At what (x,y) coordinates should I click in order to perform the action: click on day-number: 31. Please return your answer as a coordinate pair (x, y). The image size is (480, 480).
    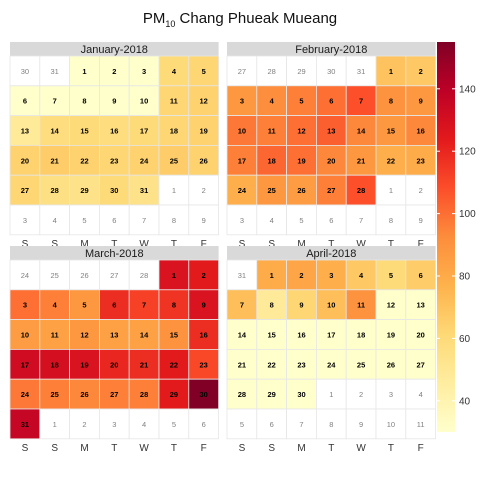
    Looking at the image, I should click on (144, 190).